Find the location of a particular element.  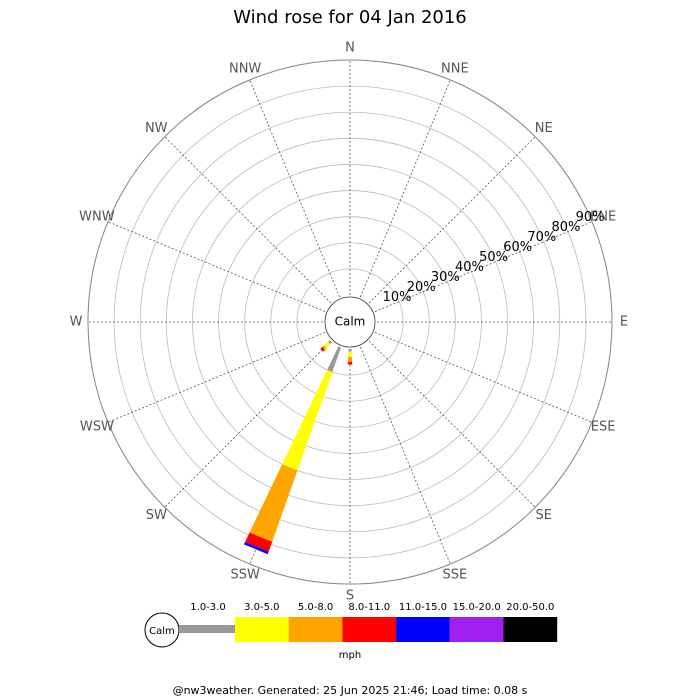

unit-label: mph is located at coordinates (350, 655).